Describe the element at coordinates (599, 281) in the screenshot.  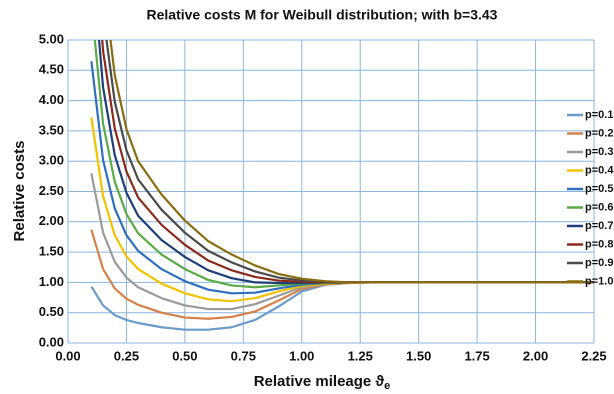
I see `legend-label: p=1.0` at that location.